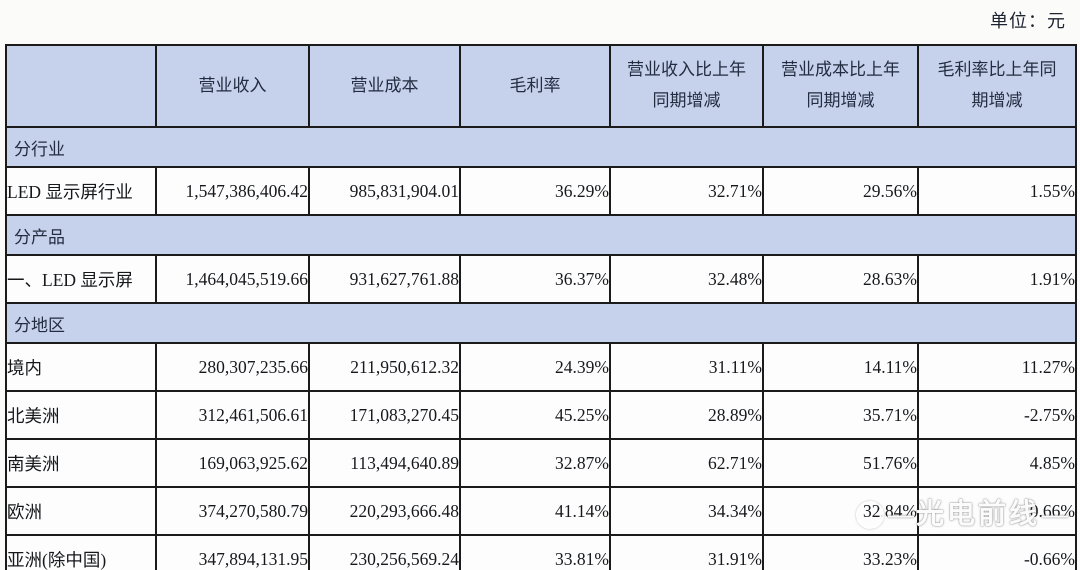  I want to click on unit-label: 单位：元, so click(1028, 21).